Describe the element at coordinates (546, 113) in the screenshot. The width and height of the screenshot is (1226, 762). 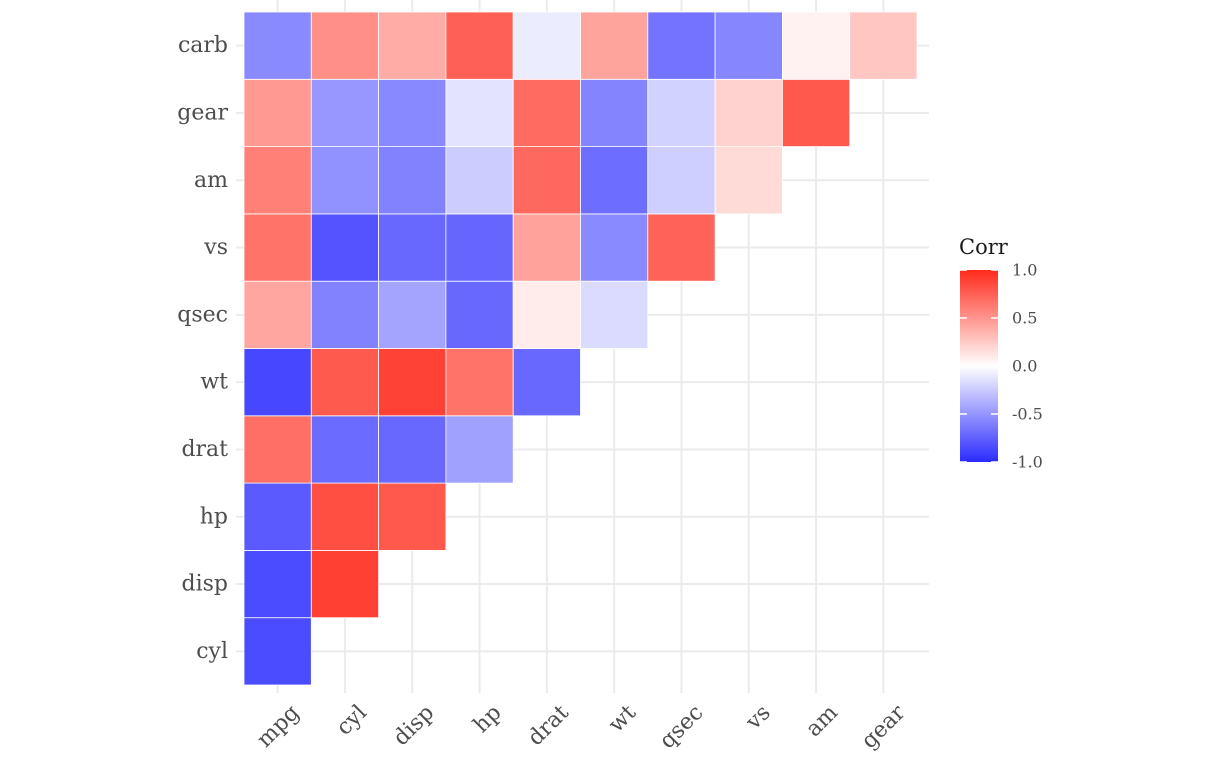
I see `heatmap-cell-drat-gear` at that location.